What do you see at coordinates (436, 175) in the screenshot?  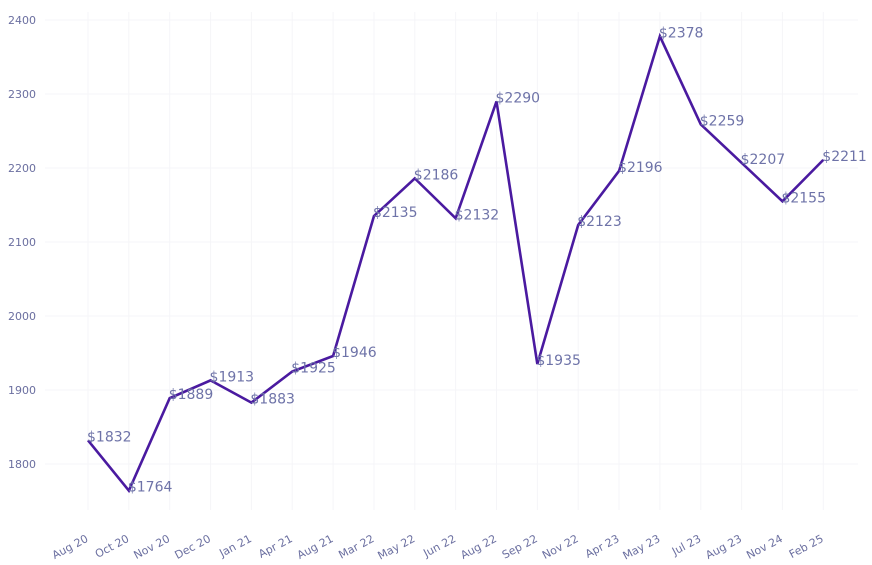 I see `data-label: $2186` at bounding box center [436, 175].